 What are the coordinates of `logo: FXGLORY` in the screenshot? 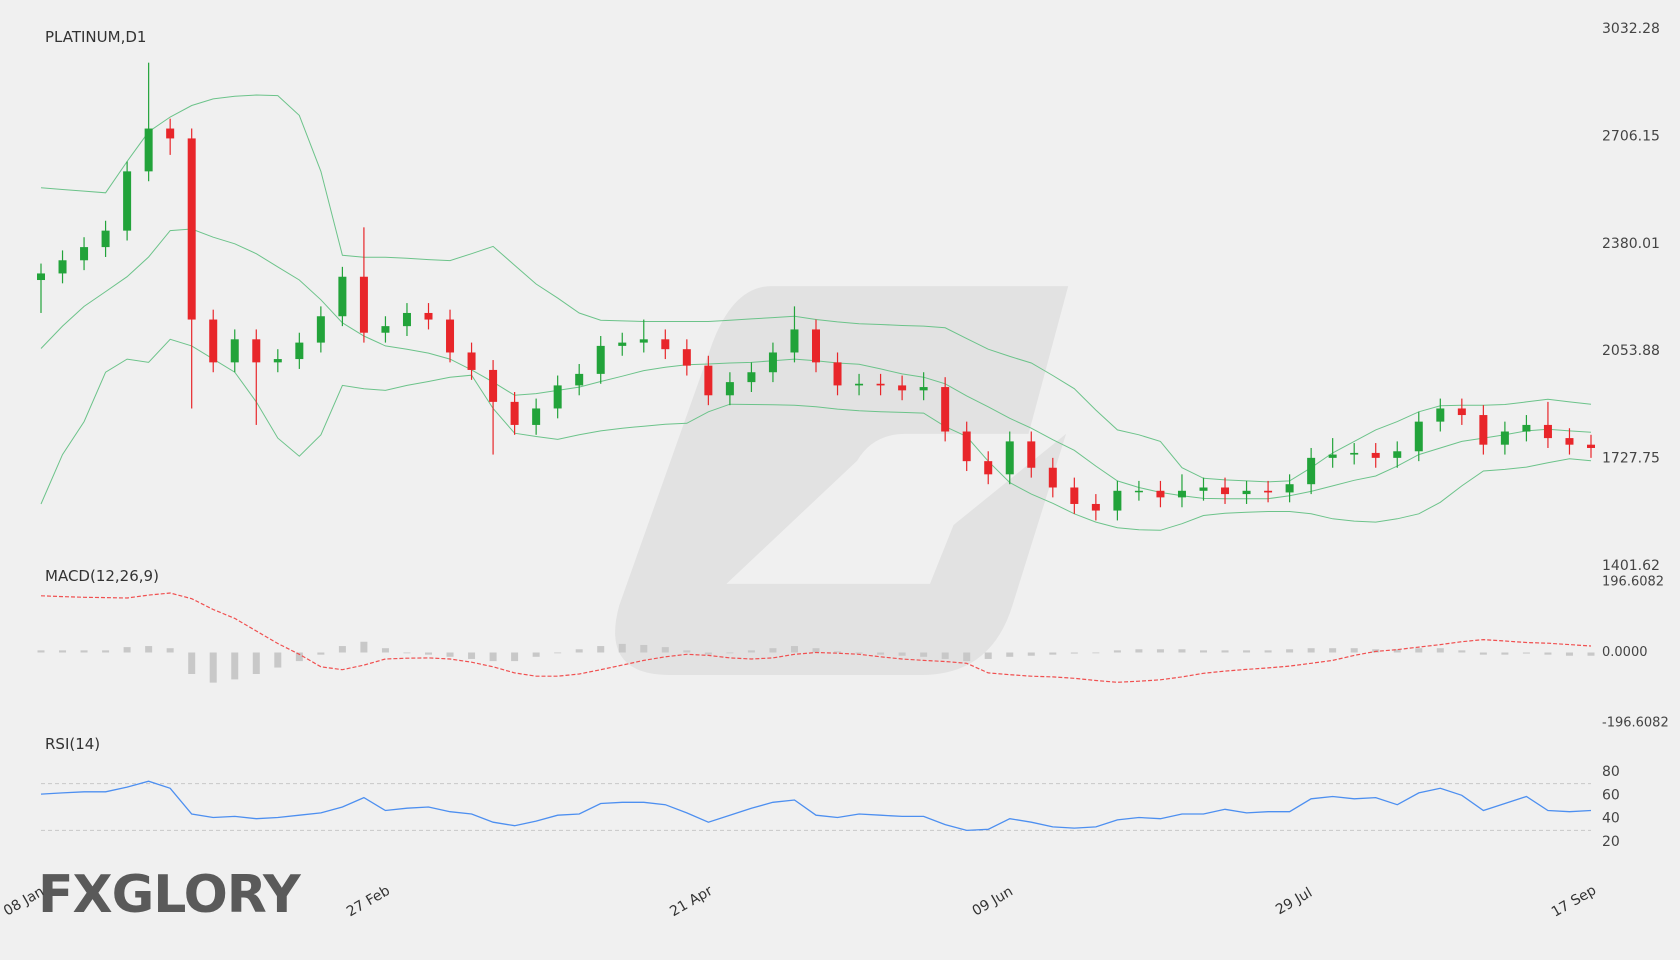 It's located at (170, 895).